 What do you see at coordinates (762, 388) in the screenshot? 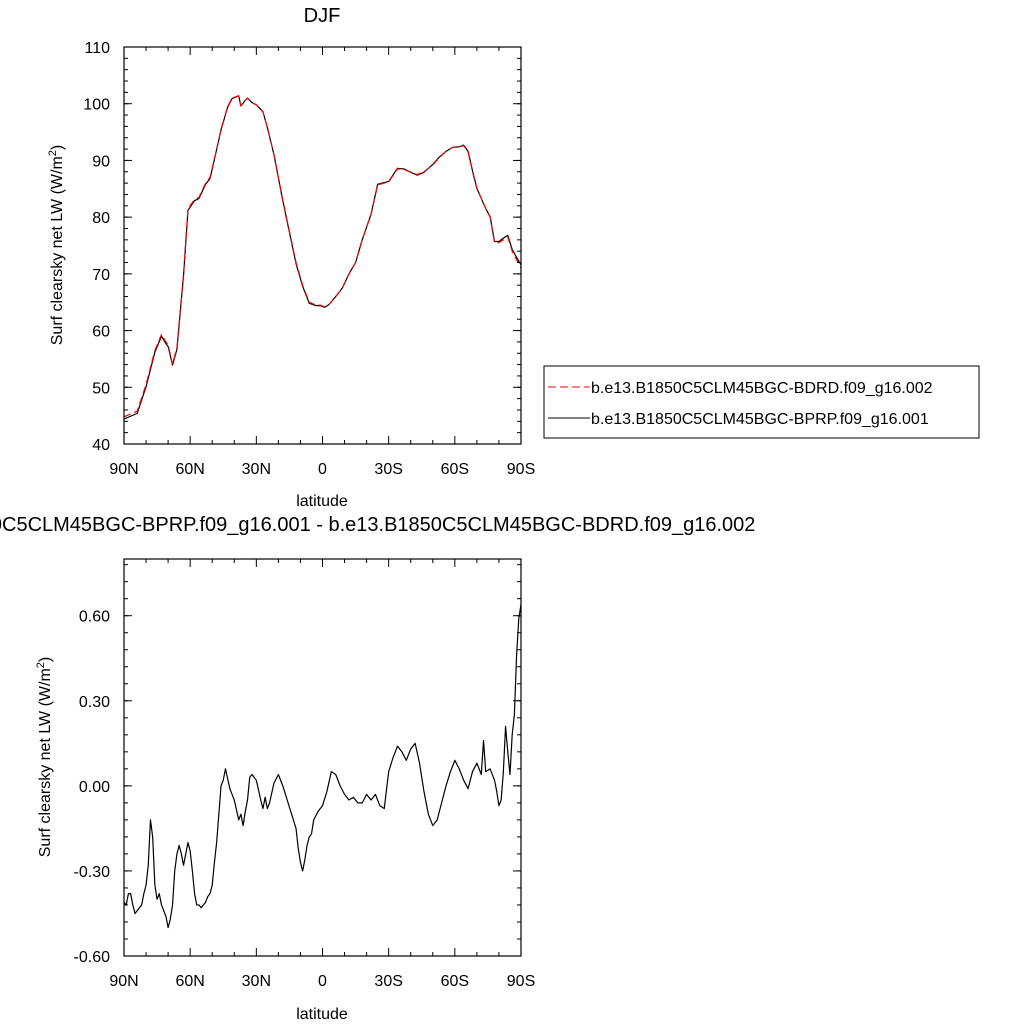
I see `legend-label-bdrd: b.e13.B1850C5CLM45BGC-BDRD.f09_g16.002` at bounding box center [762, 388].